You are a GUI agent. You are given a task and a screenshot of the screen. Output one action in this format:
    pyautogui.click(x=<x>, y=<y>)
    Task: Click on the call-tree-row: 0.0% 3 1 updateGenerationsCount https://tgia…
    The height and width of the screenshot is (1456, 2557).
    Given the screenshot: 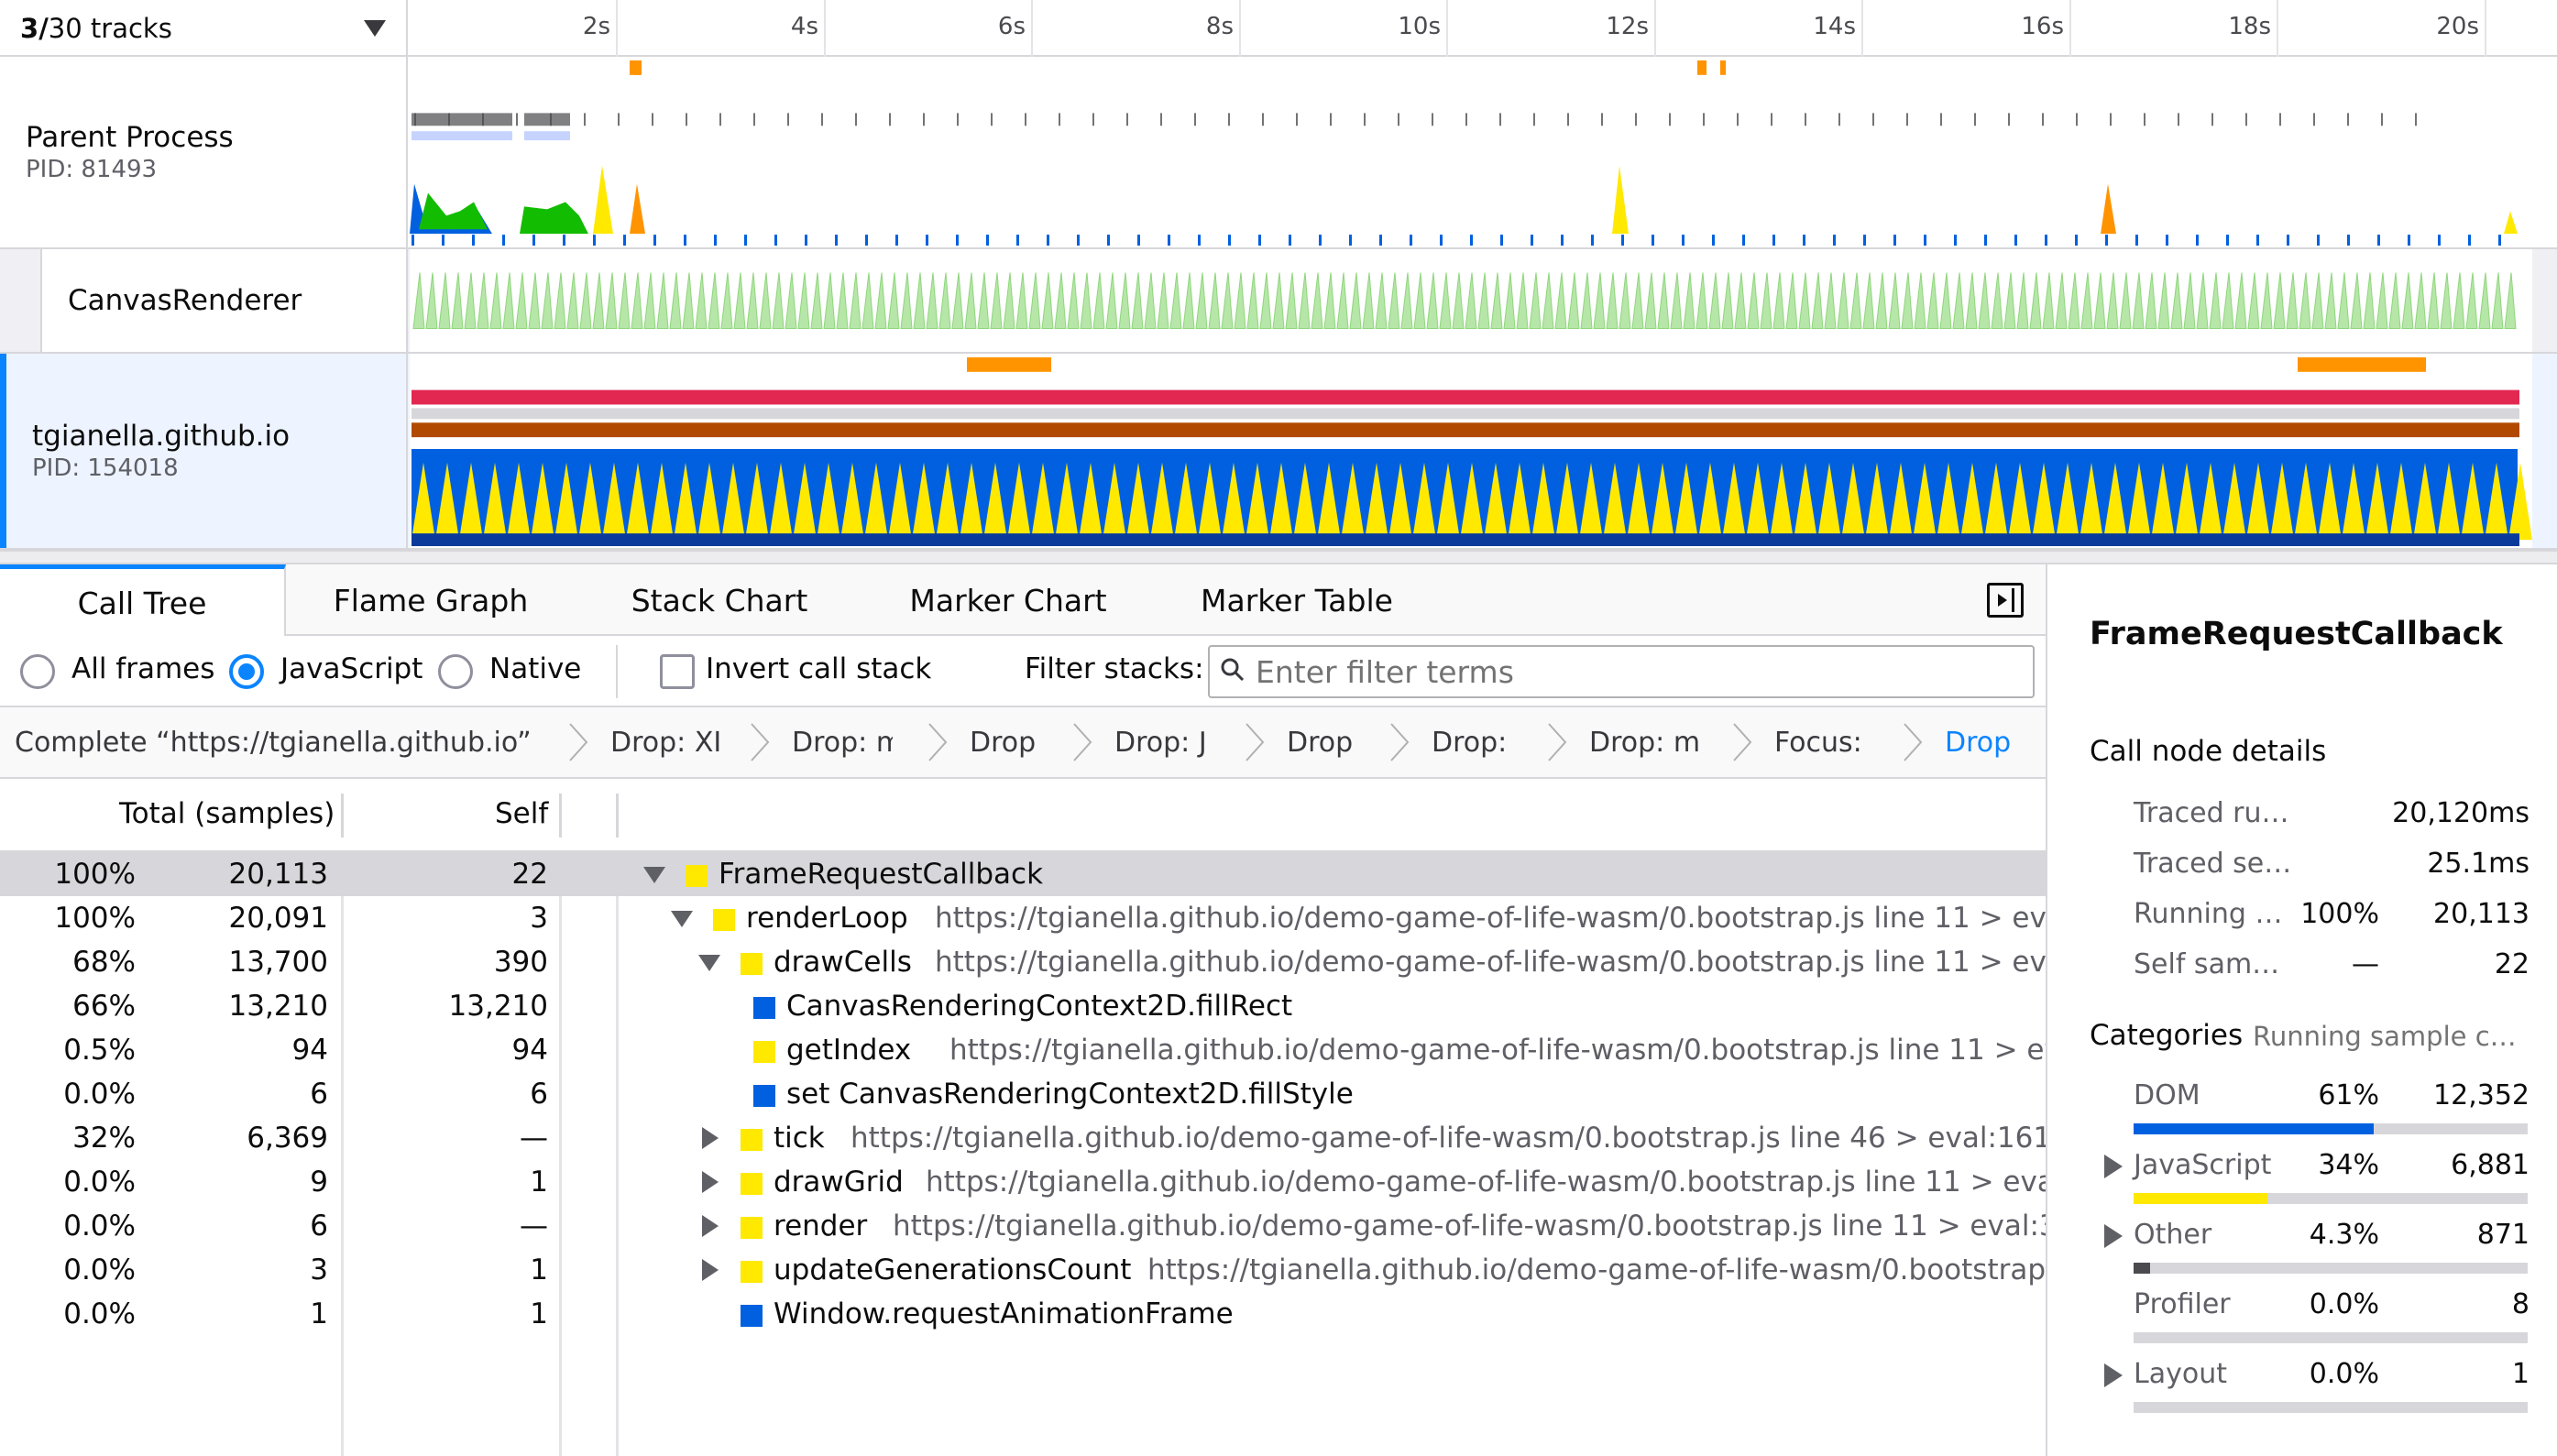 What is the action you would take?
    pyautogui.click(x=1023, y=1270)
    